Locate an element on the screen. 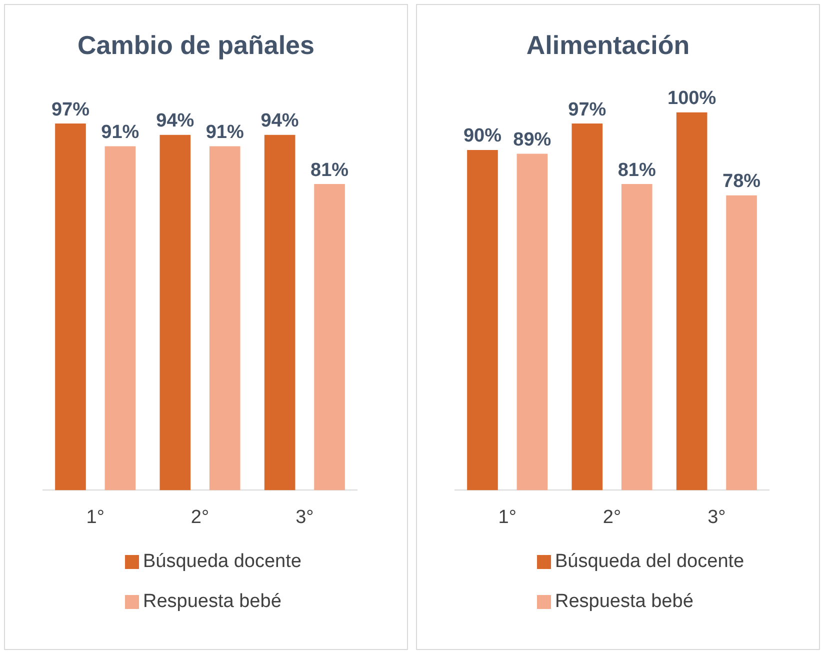 The image size is (836, 658). chart-title: Cambio de pañales is located at coordinates (196, 45).